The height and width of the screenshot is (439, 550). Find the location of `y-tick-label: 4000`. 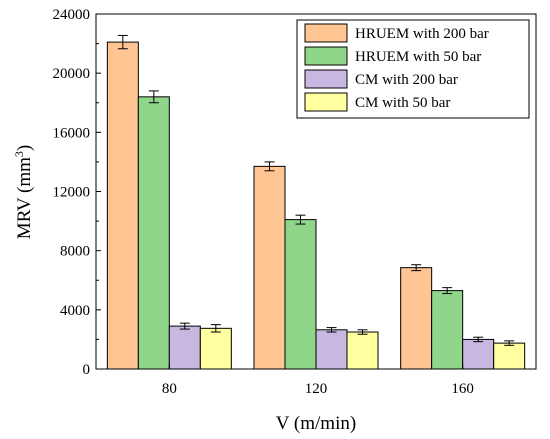

y-tick-label: 4000 is located at coordinates (75, 311).